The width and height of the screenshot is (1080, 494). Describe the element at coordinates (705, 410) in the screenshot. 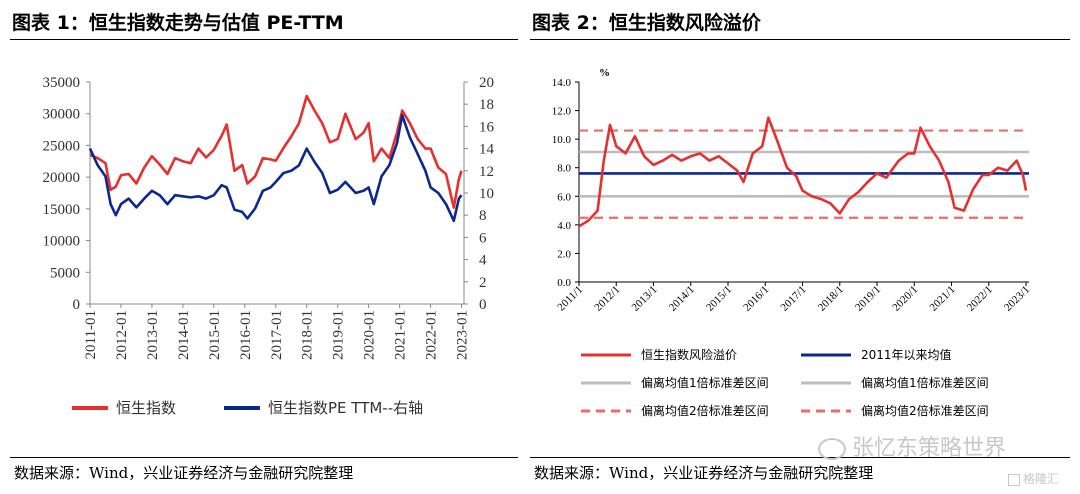

I see `legend-2sd-a-label: 偏离均值2倍标准差区间` at that location.